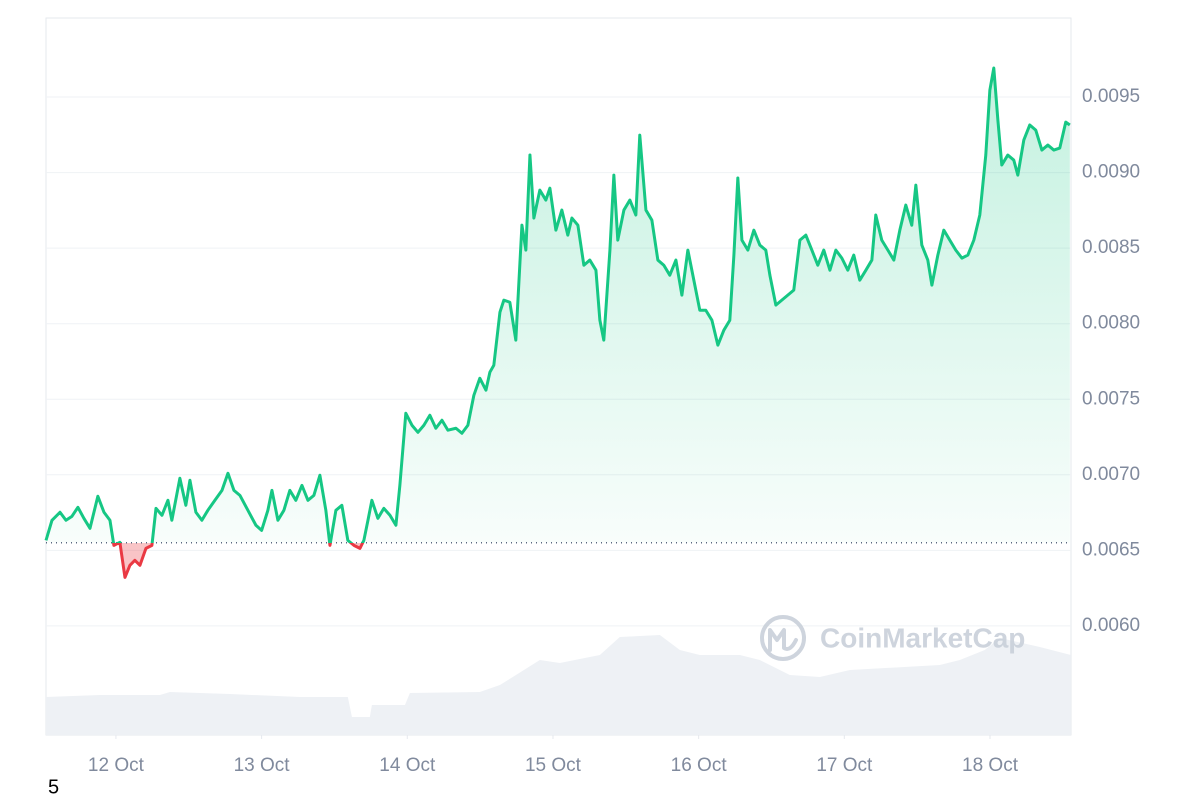  I want to click on volume-layer, so click(558, 685).